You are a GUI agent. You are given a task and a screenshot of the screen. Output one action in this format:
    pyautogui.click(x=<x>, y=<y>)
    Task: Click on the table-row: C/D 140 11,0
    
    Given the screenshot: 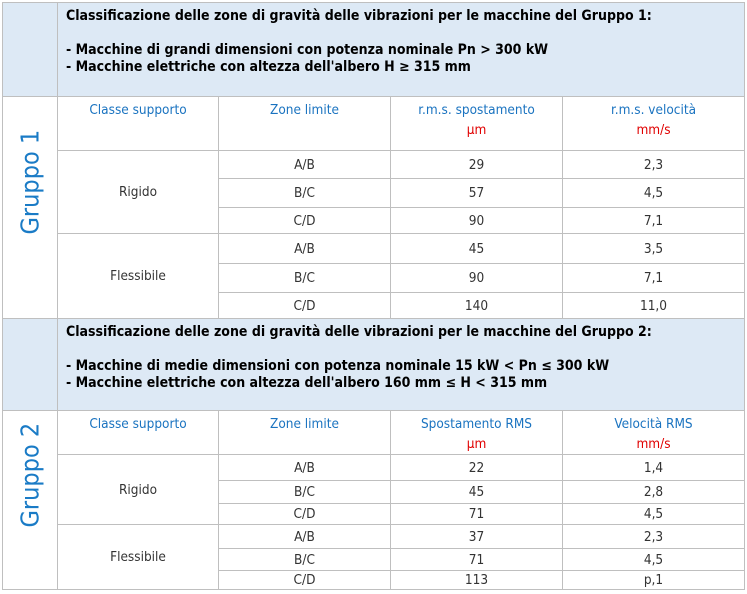 What is the action you would take?
    pyautogui.click(x=374, y=305)
    